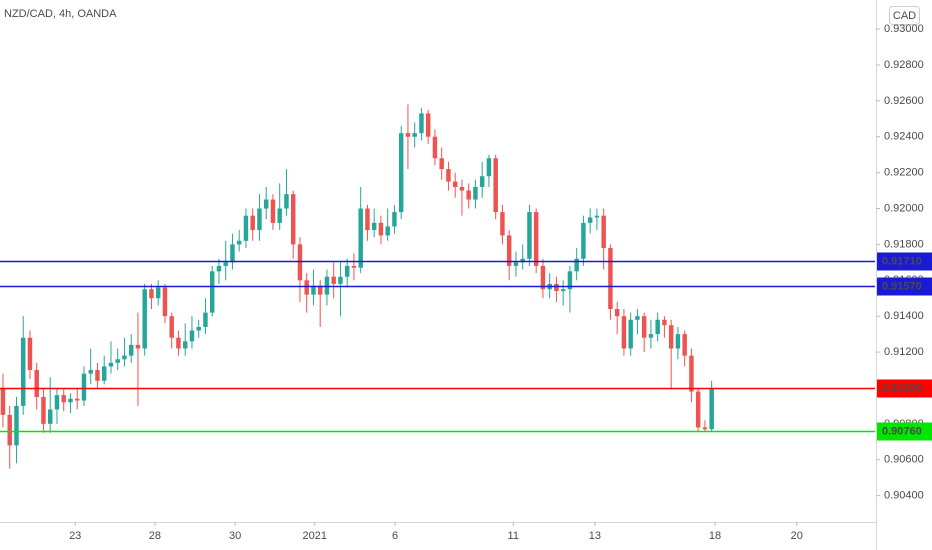 This screenshot has width=932, height=550. What do you see at coordinates (513, 536) in the screenshot?
I see `x-tick-label: 11` at bounding box center [513, 536].